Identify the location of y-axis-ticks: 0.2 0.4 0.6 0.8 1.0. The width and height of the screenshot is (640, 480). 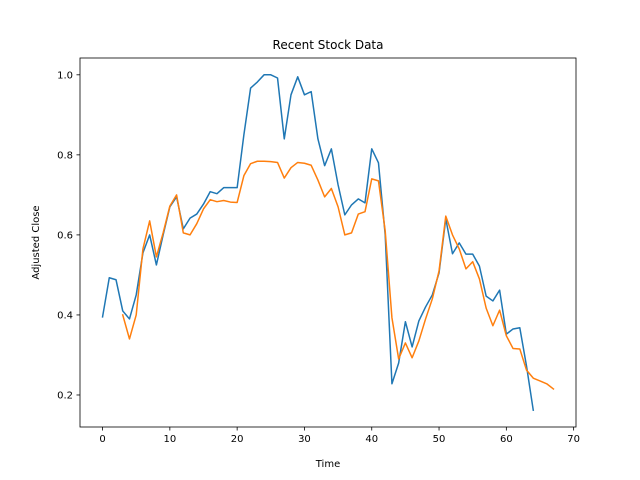
(68, 235).